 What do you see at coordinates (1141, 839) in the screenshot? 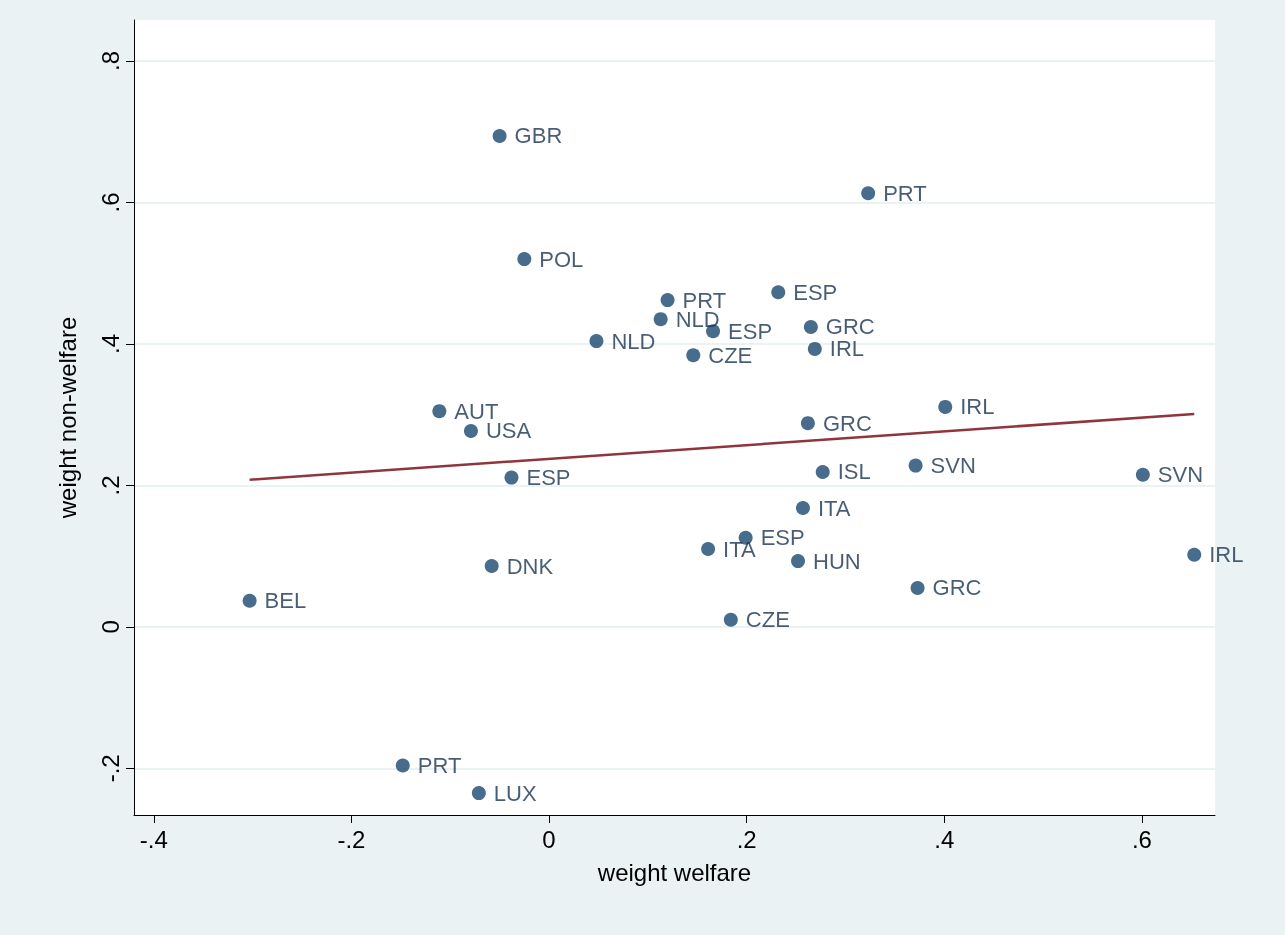
I see `x-tick-label: .6` at bounding box center [1141, 839].